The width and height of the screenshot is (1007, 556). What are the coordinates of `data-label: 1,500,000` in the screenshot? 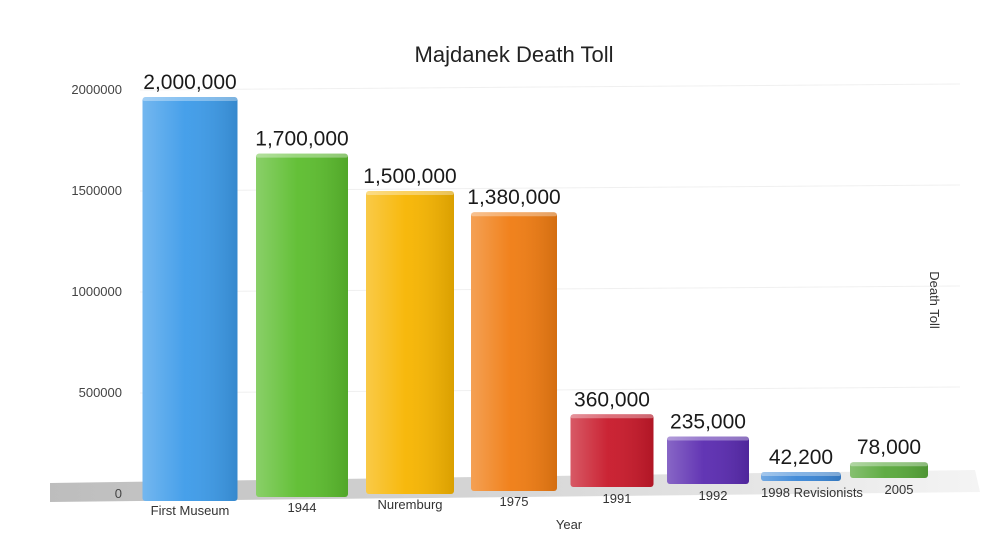 It's located at (409, 176).